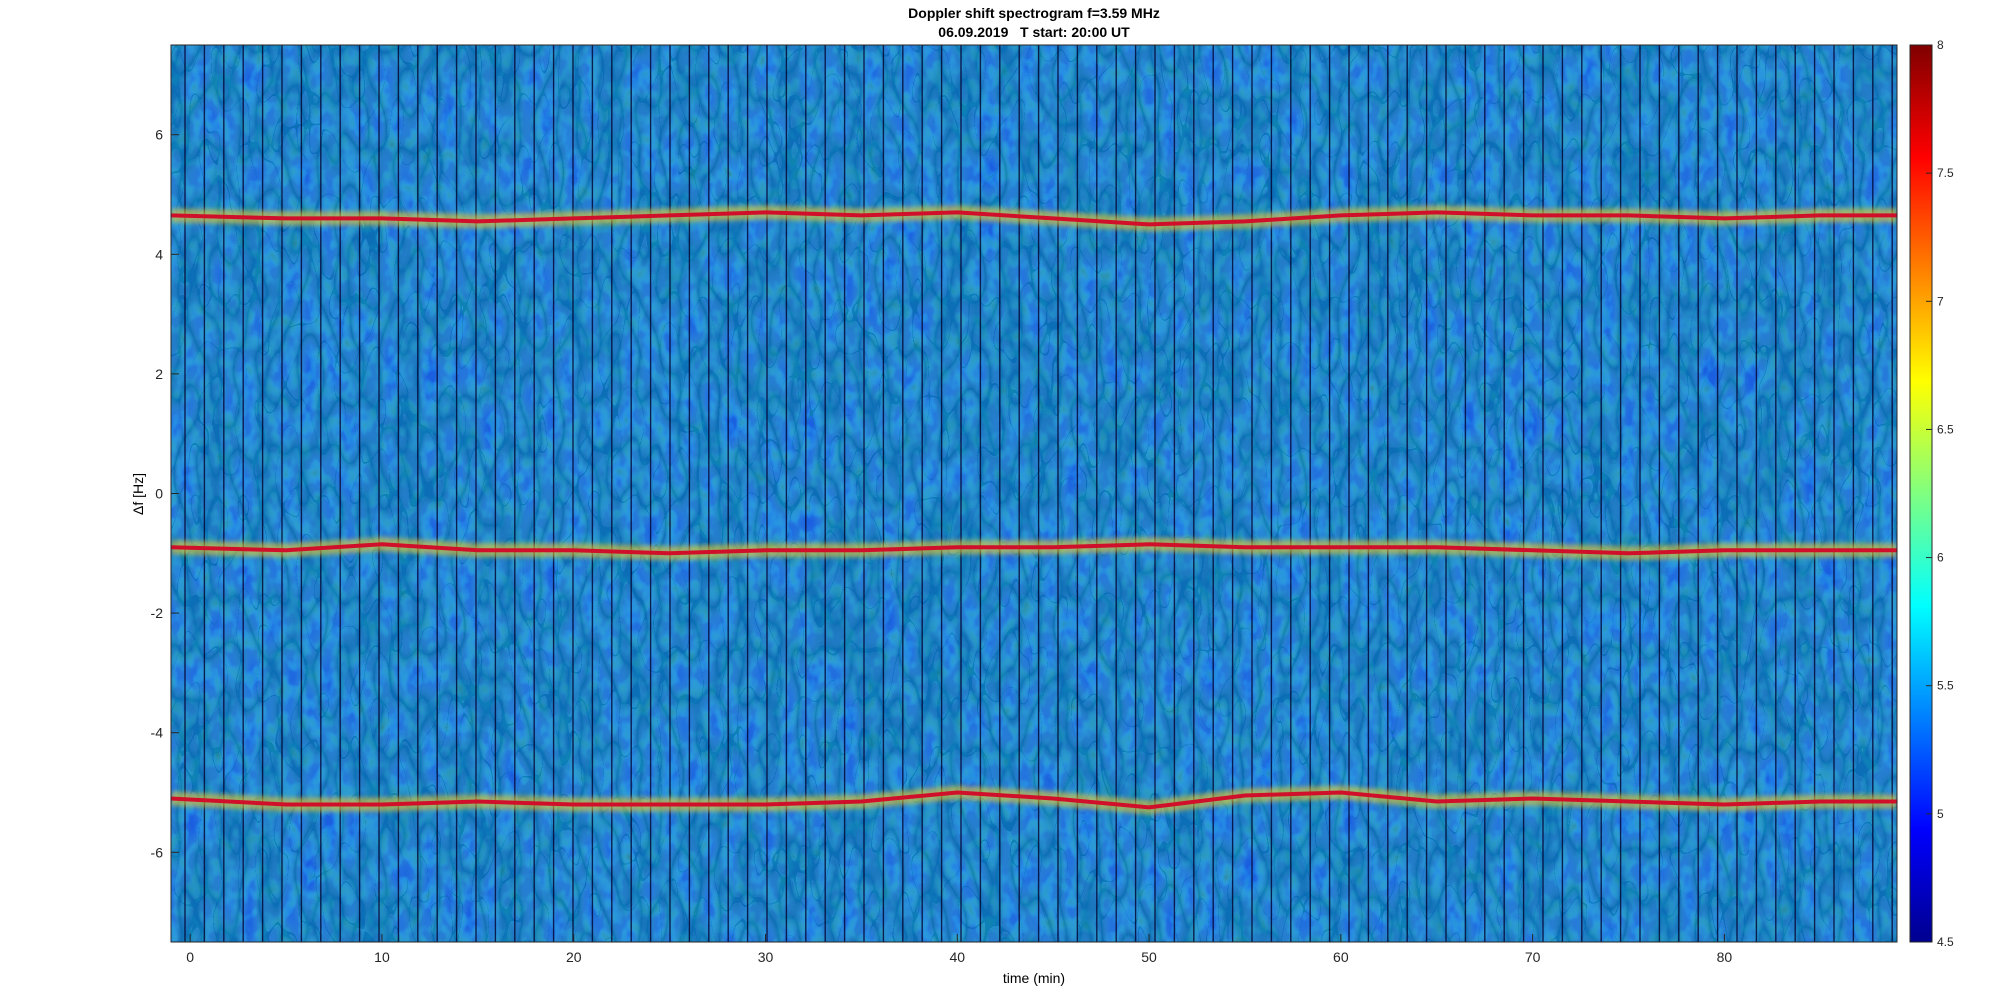  I want to click on x-tick-label: 10, so click(382, 957).